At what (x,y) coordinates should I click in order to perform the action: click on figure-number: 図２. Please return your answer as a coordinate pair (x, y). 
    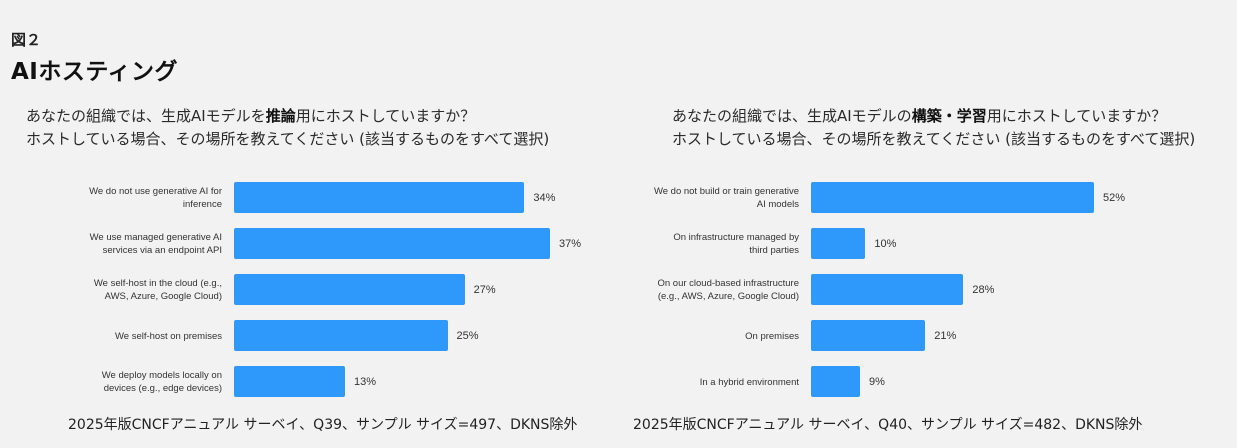
    Looking at the image, I should click on (26, 40).